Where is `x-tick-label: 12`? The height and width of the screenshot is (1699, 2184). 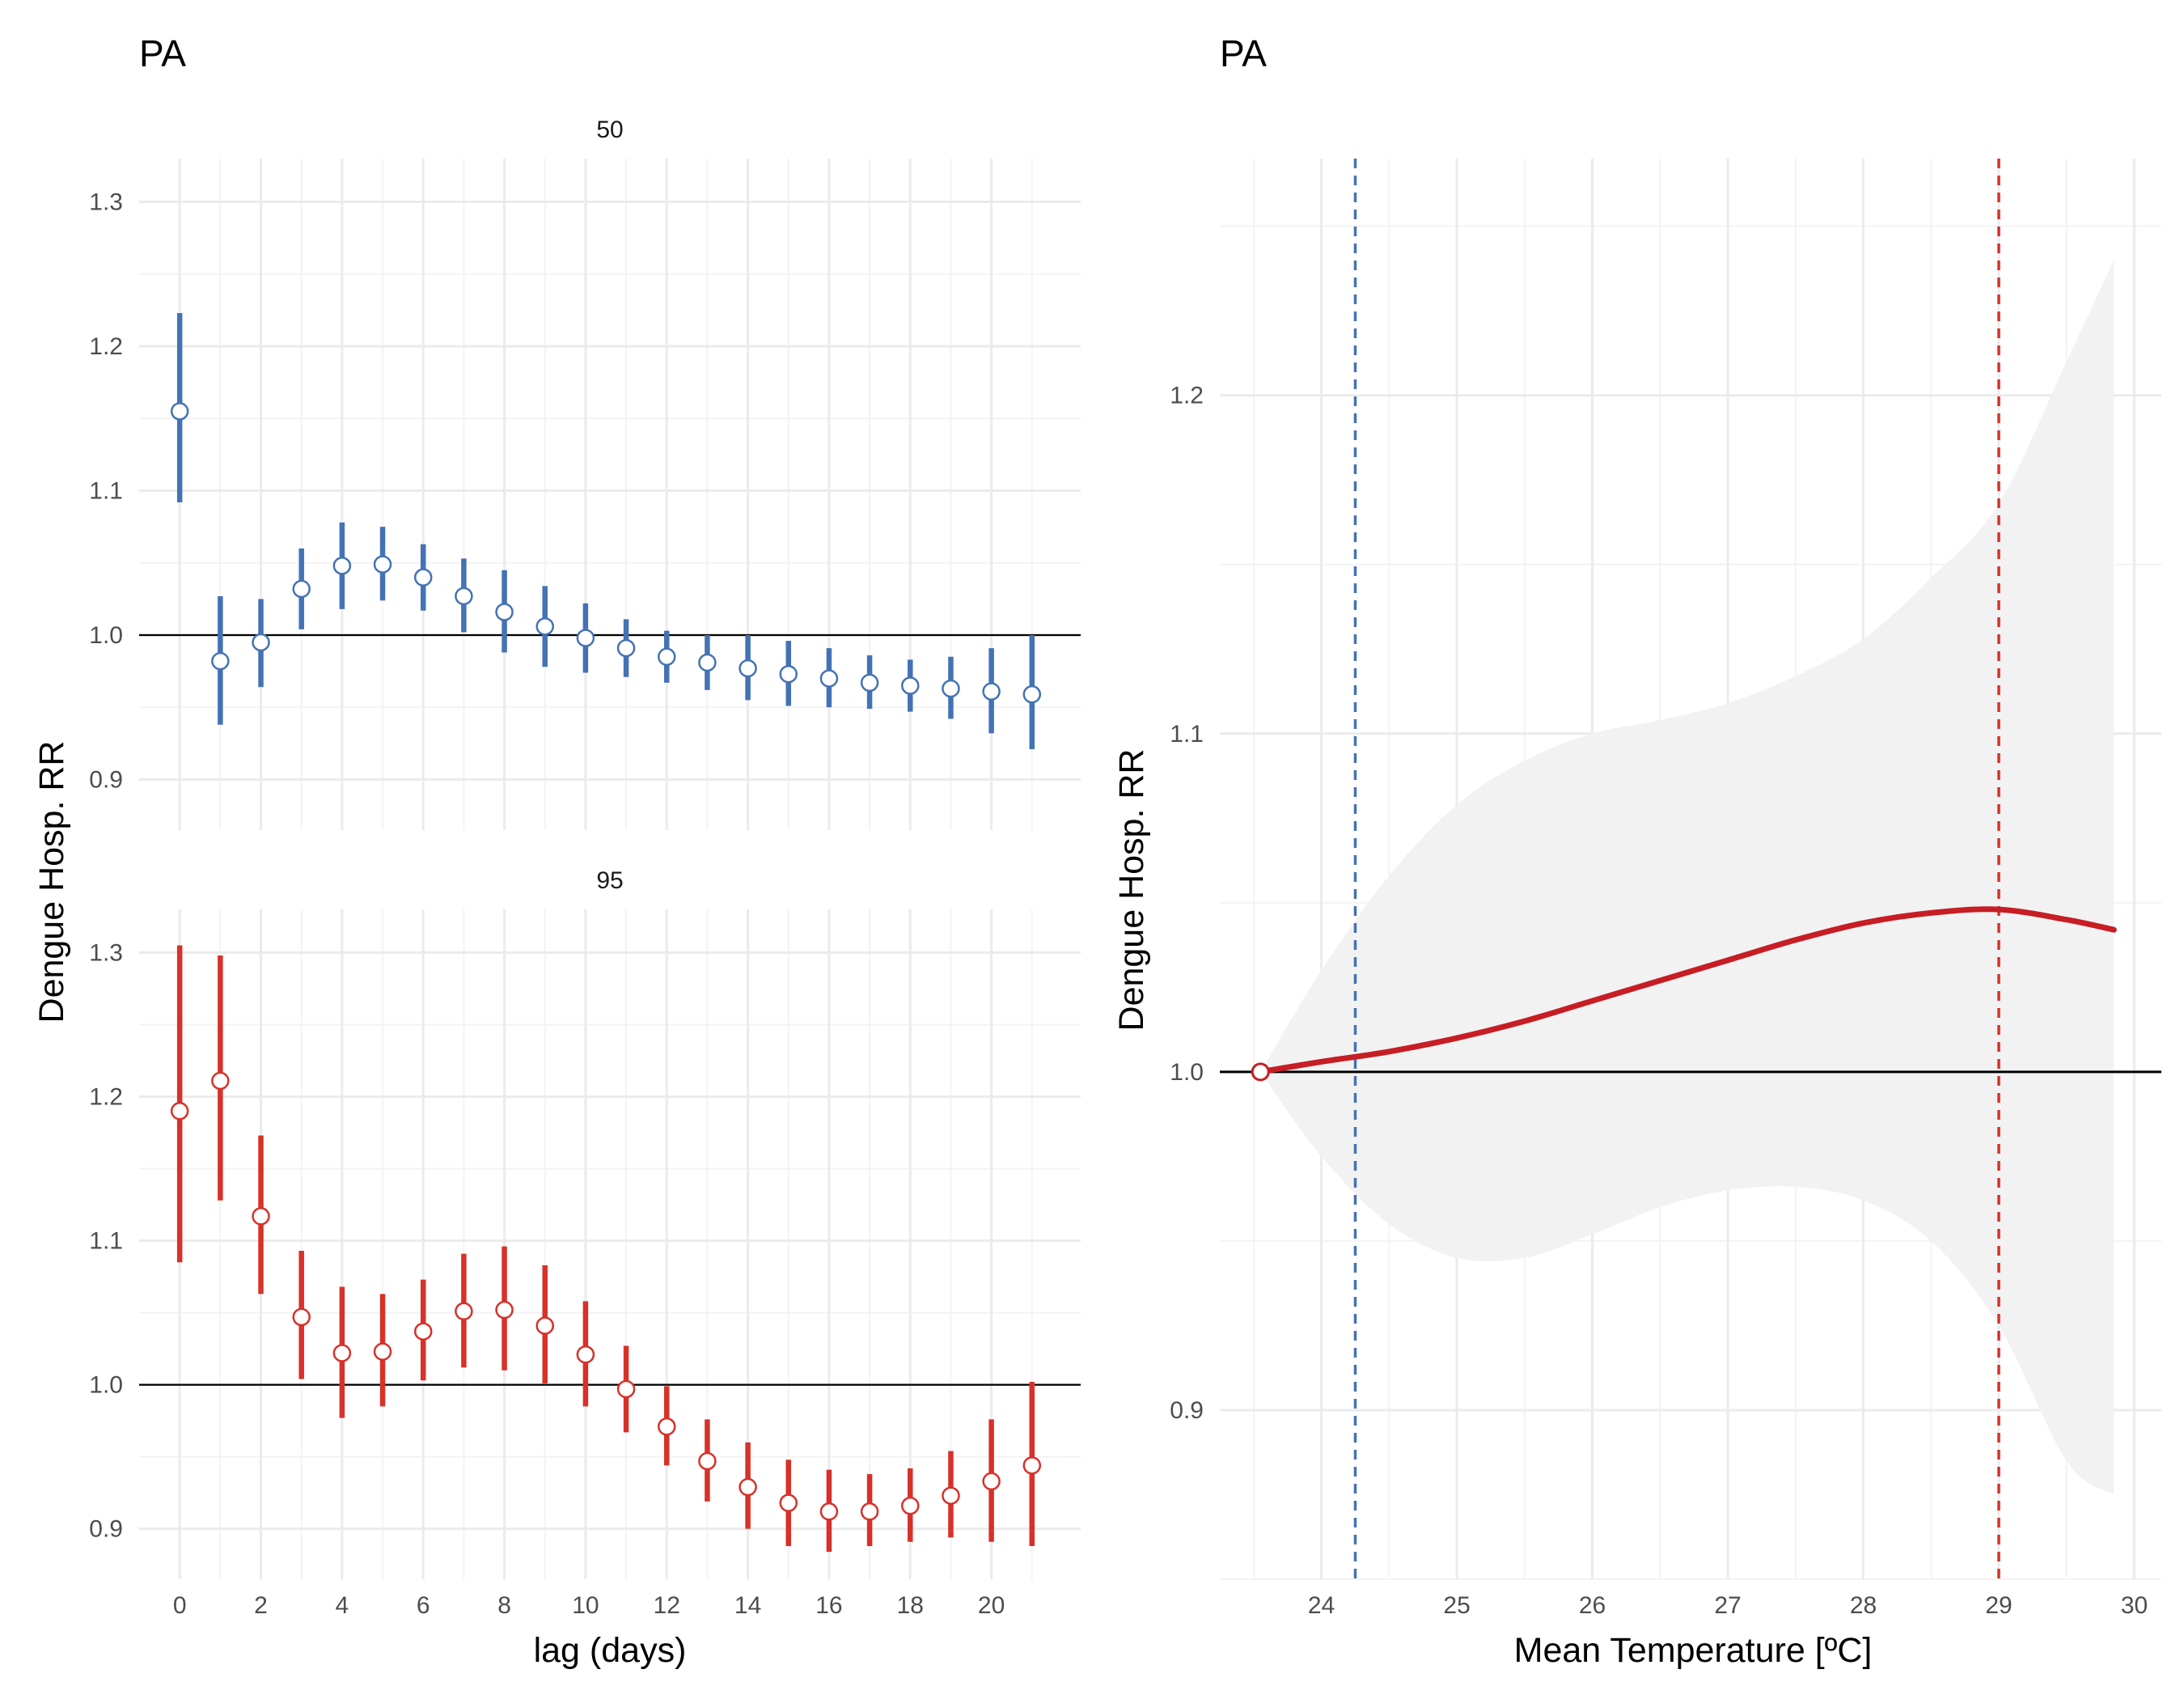 x-tick-label: 12 is located at coordinates (667, 1605).